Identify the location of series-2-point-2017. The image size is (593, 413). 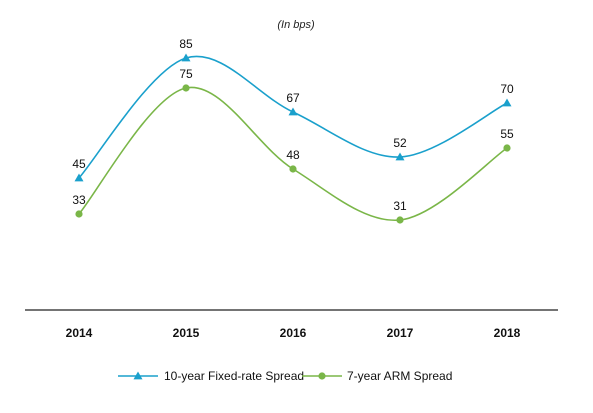
(400, 220).